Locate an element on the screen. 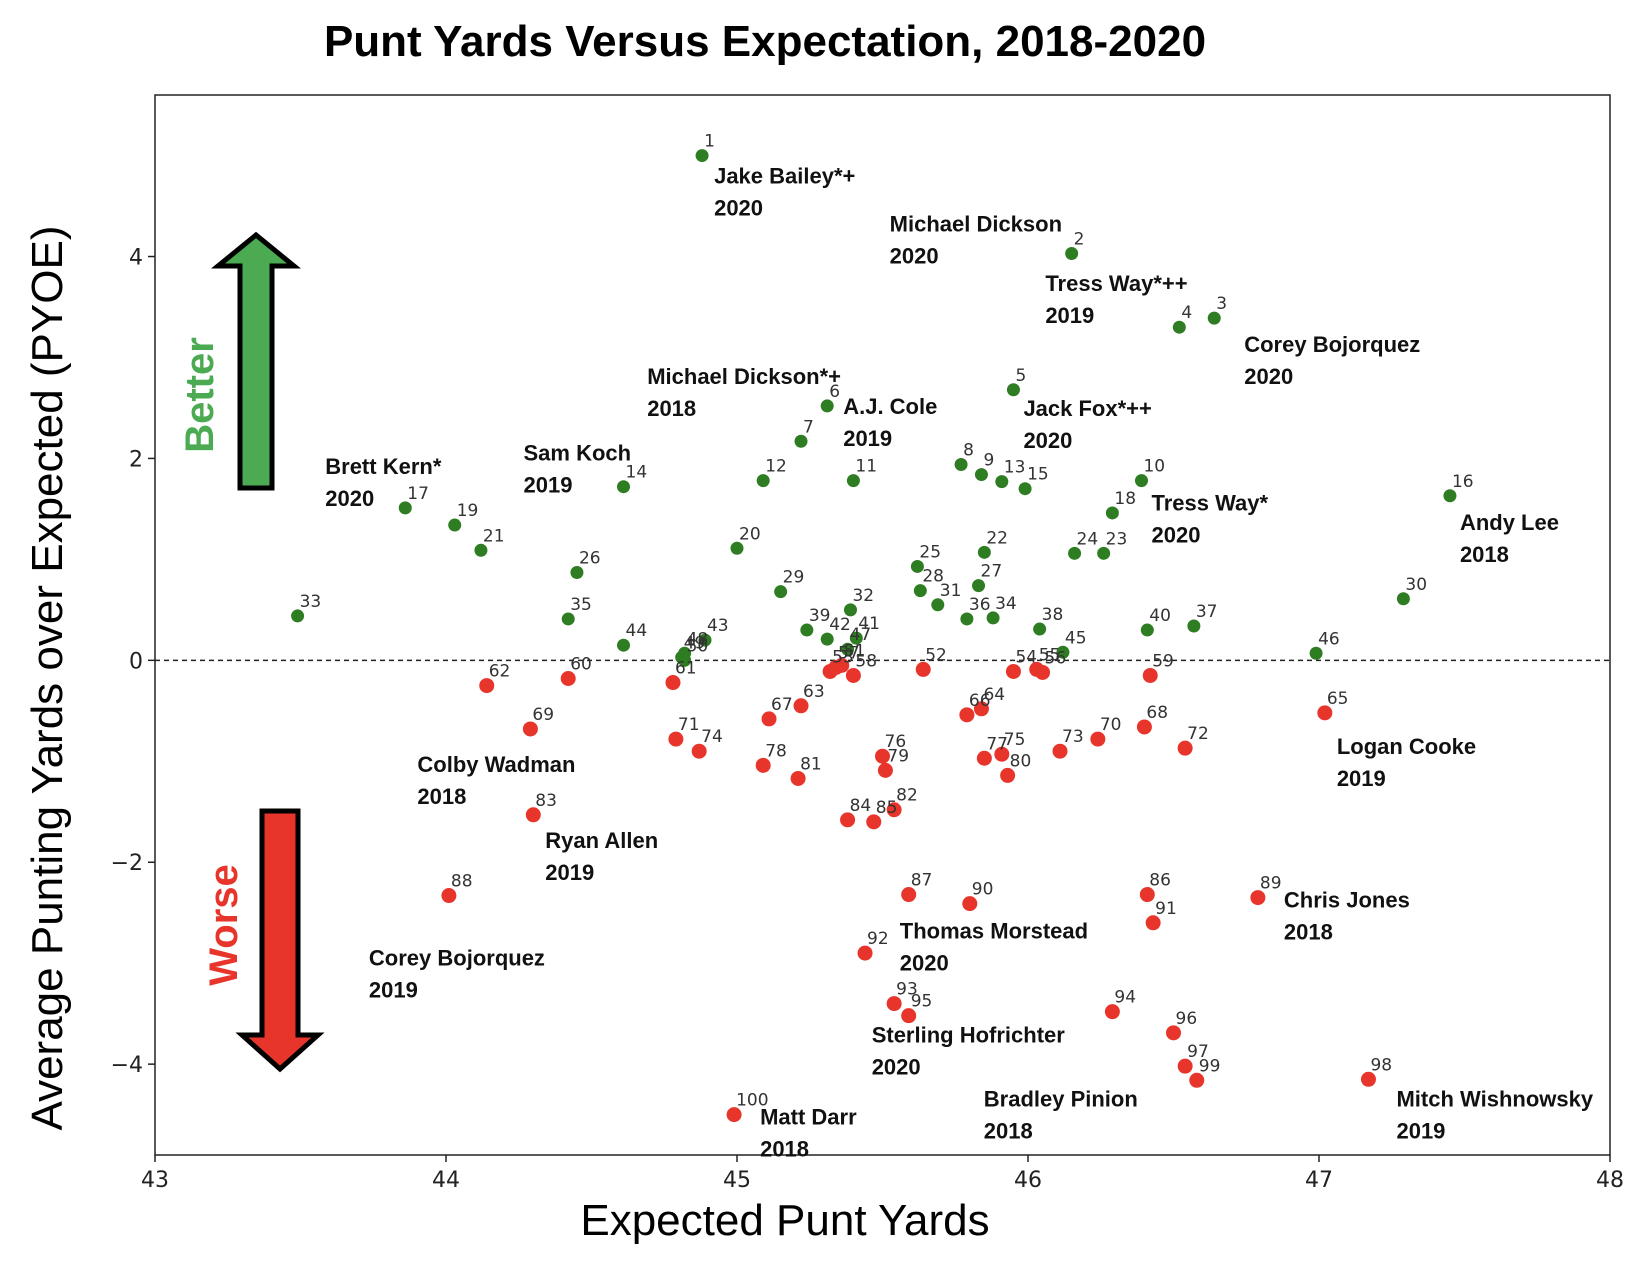 This screenshot has height=1284, width=1631. rank-label-40: 40 is located at coordinates (1160, 616).